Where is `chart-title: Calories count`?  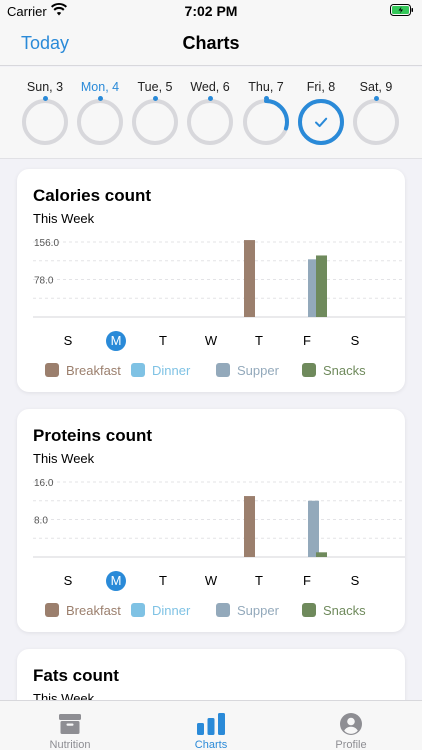
chart-title: Calories count is located at coordinates (92, 195).